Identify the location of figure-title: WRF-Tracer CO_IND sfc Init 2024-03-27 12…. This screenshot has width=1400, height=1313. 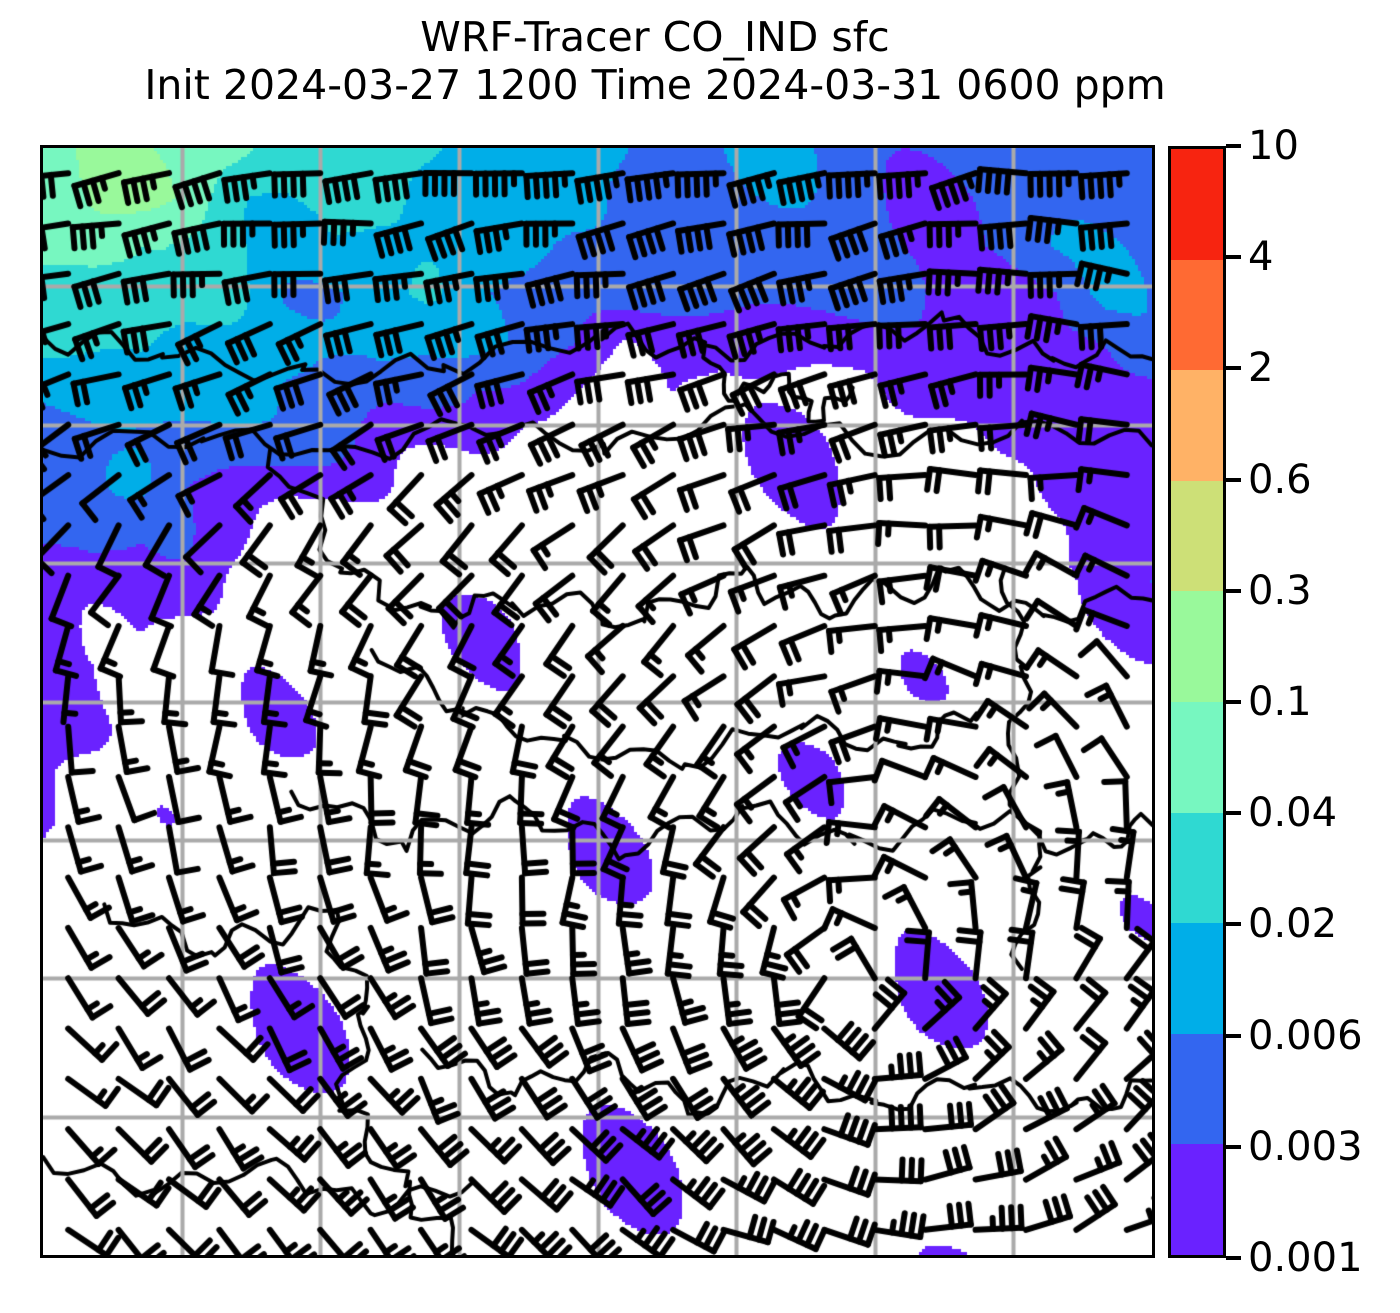
(655, 61).